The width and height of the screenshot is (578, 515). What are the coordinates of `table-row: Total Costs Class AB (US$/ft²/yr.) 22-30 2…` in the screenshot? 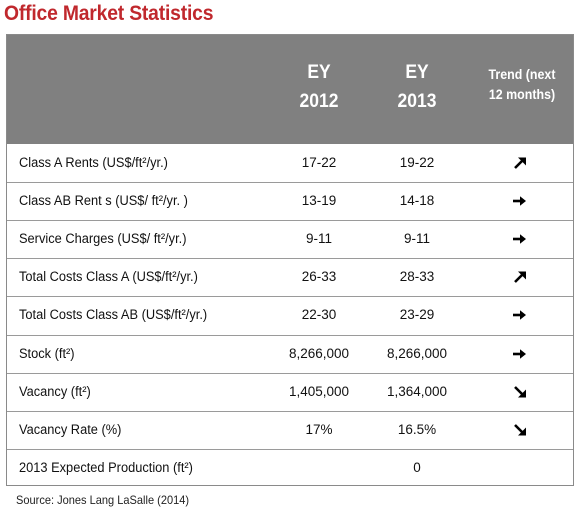 It's located at (290, 315).